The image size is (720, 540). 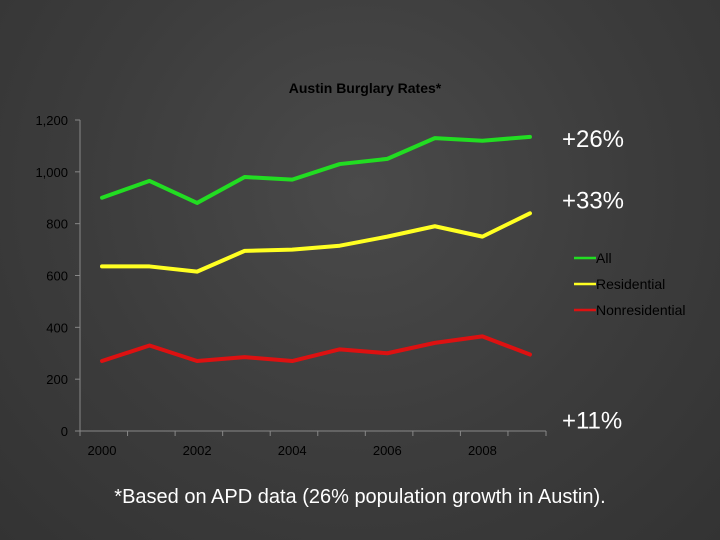 I want to click on y-tick-label: 800, so click(x=57, y=224).